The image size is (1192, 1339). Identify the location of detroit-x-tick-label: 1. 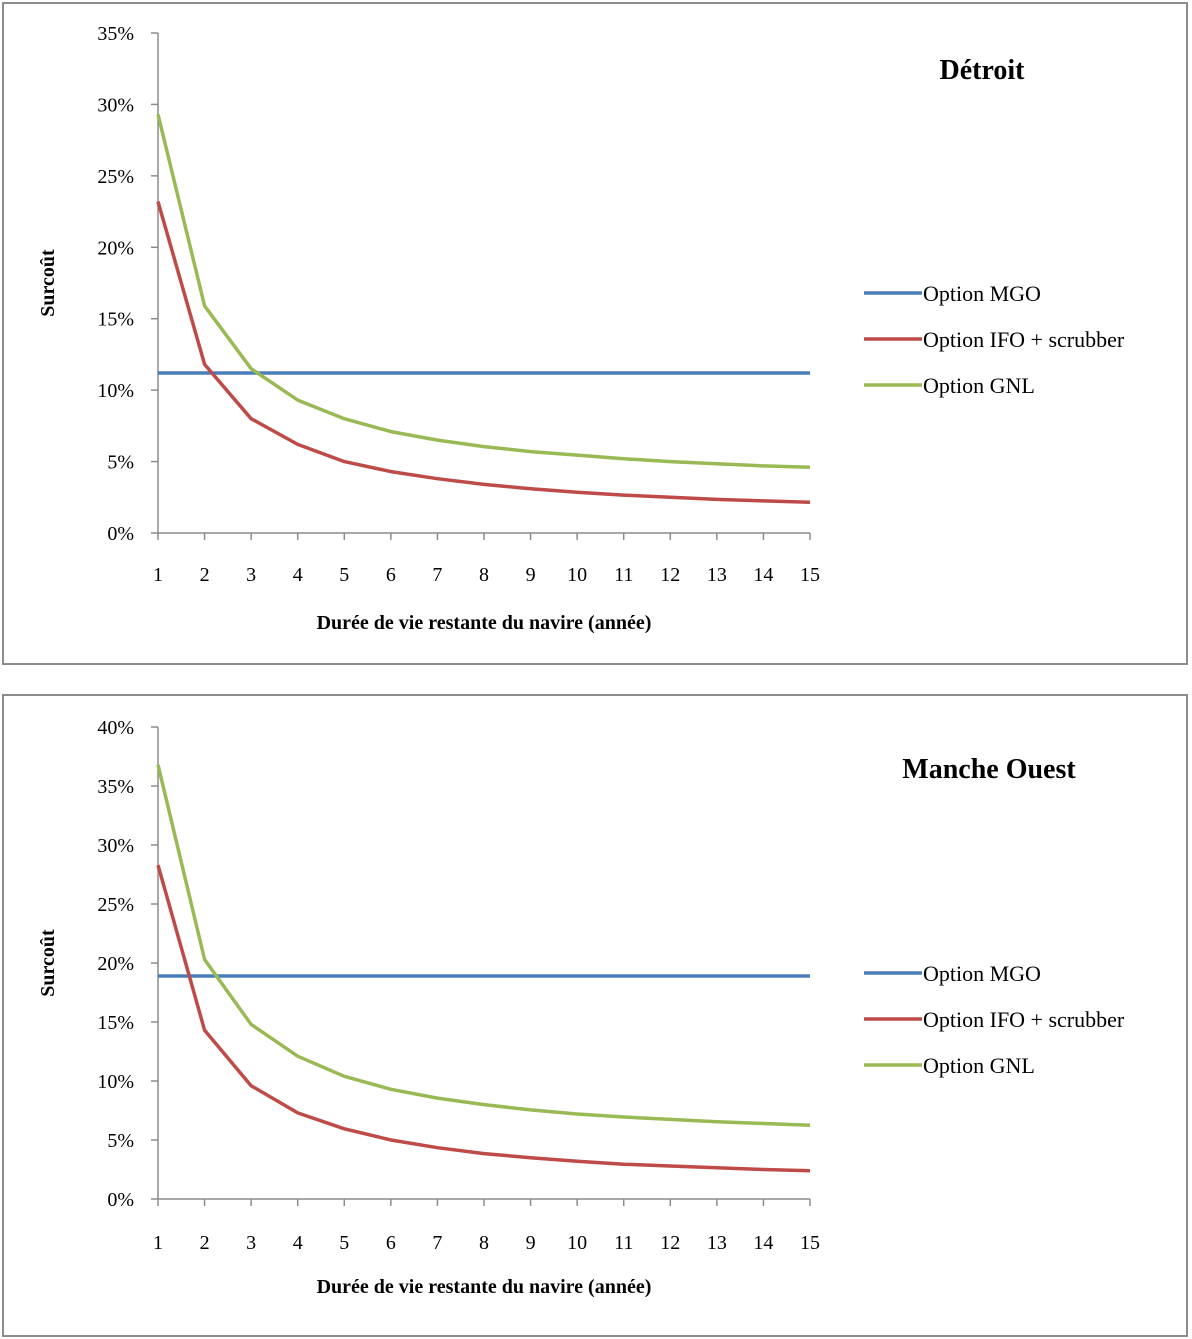
(158, 575).